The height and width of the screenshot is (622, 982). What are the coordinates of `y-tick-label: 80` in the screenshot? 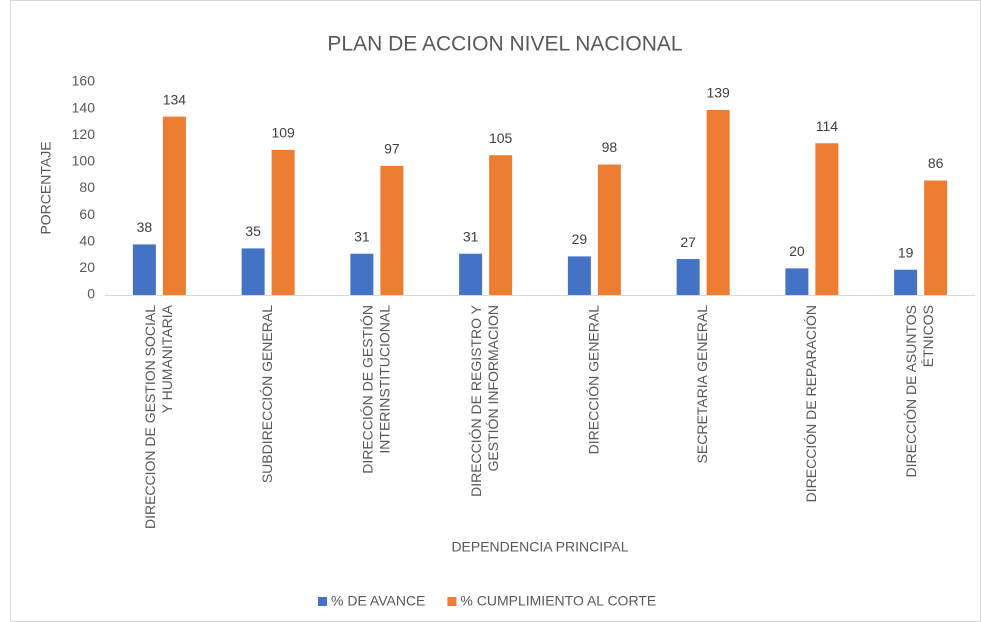 It's located at (87, 187).